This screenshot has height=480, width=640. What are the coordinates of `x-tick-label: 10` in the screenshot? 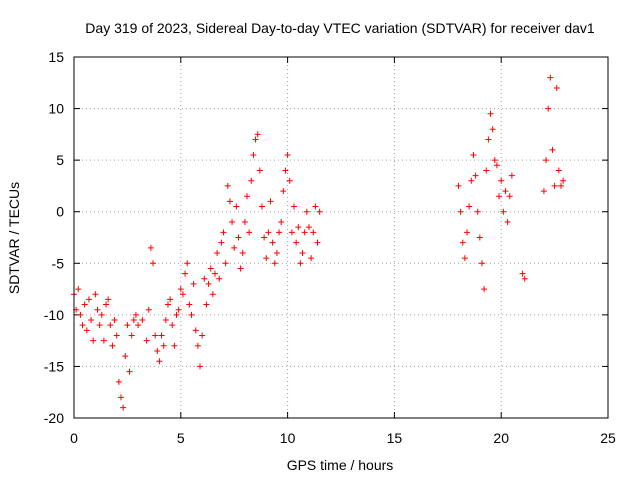 It's located at (288, 438).